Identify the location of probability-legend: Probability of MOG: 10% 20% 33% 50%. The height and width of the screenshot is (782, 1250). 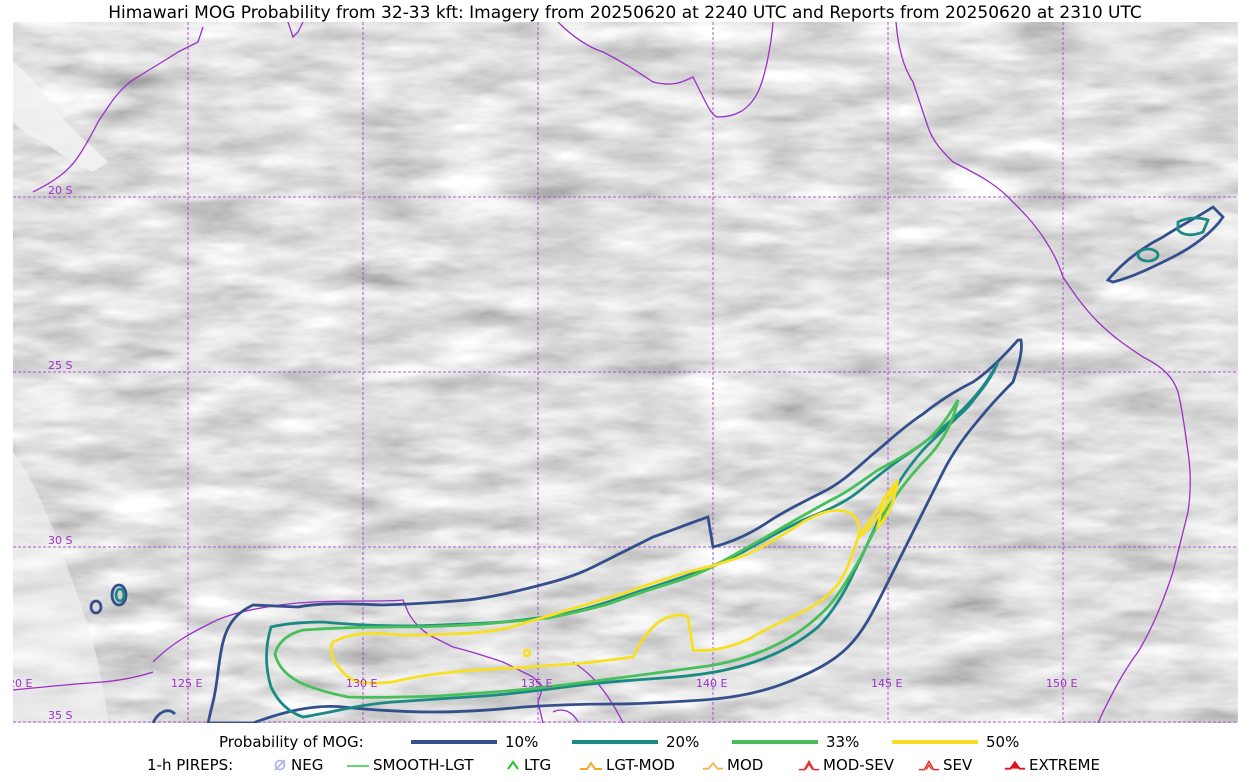
(625, 743).